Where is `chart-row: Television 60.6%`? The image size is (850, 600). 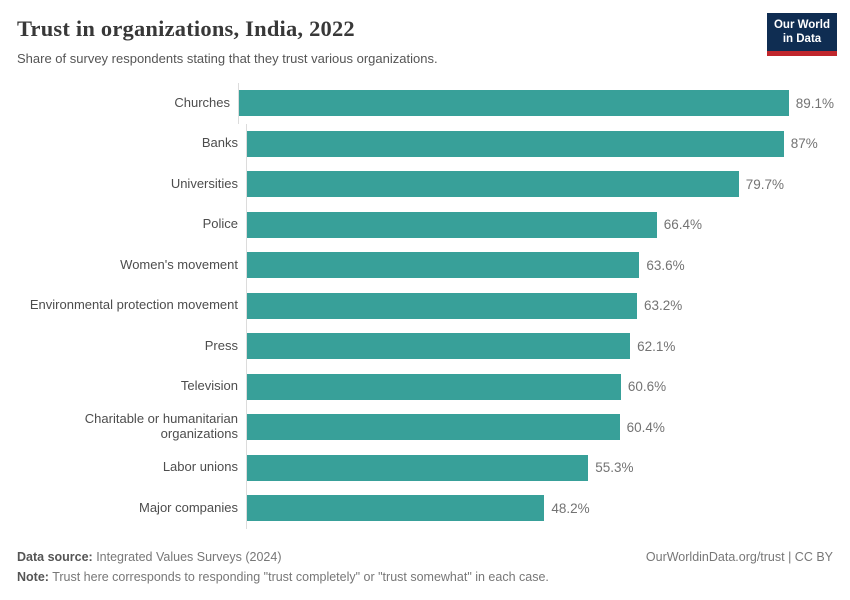
chart-row: Television 60.6% is located at coordinates (425, 386).